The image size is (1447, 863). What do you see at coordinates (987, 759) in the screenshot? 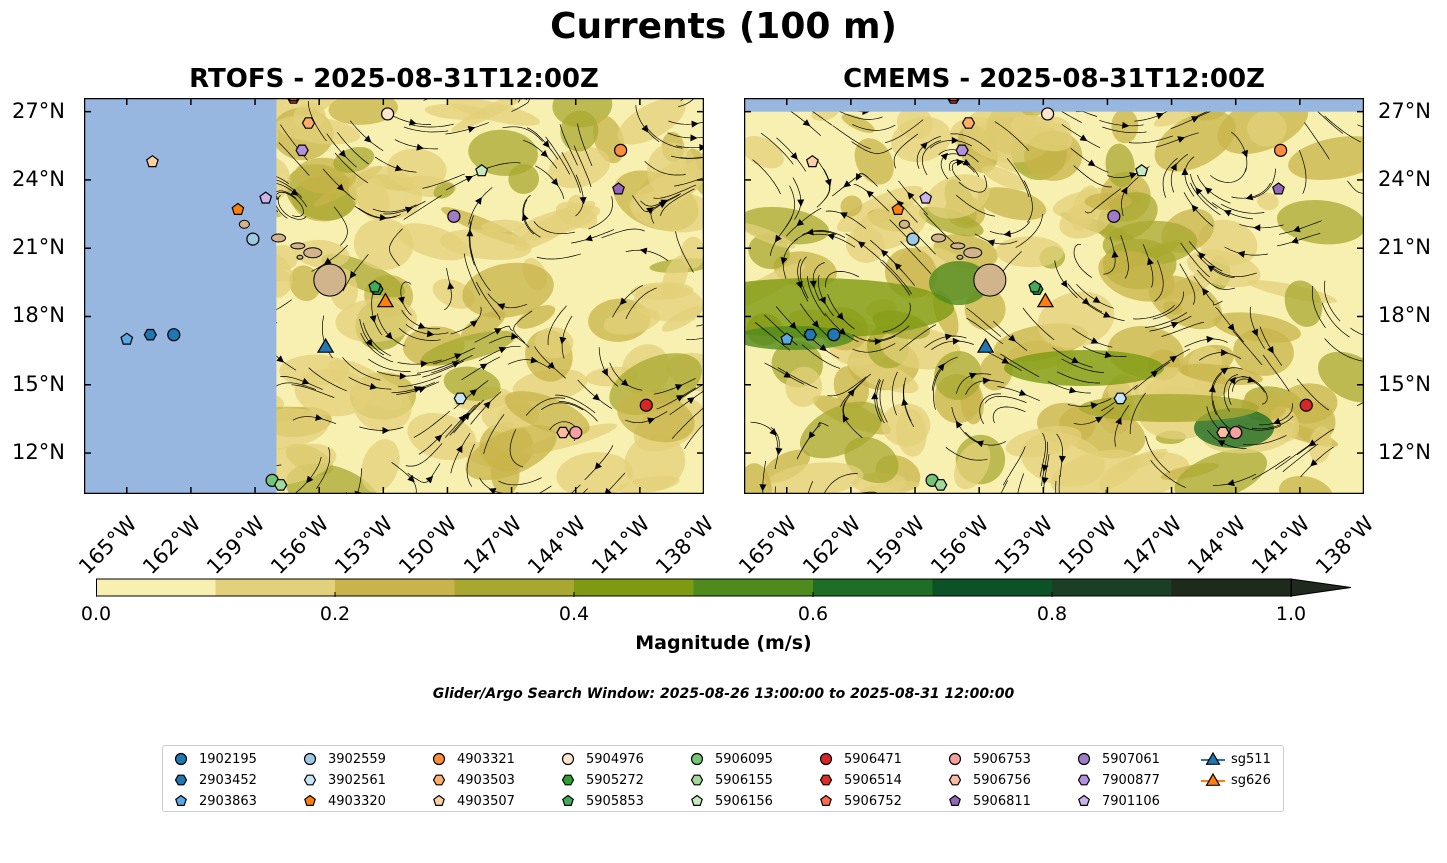
I see `legend-item: 5906753` at bounding box center [987, 759].